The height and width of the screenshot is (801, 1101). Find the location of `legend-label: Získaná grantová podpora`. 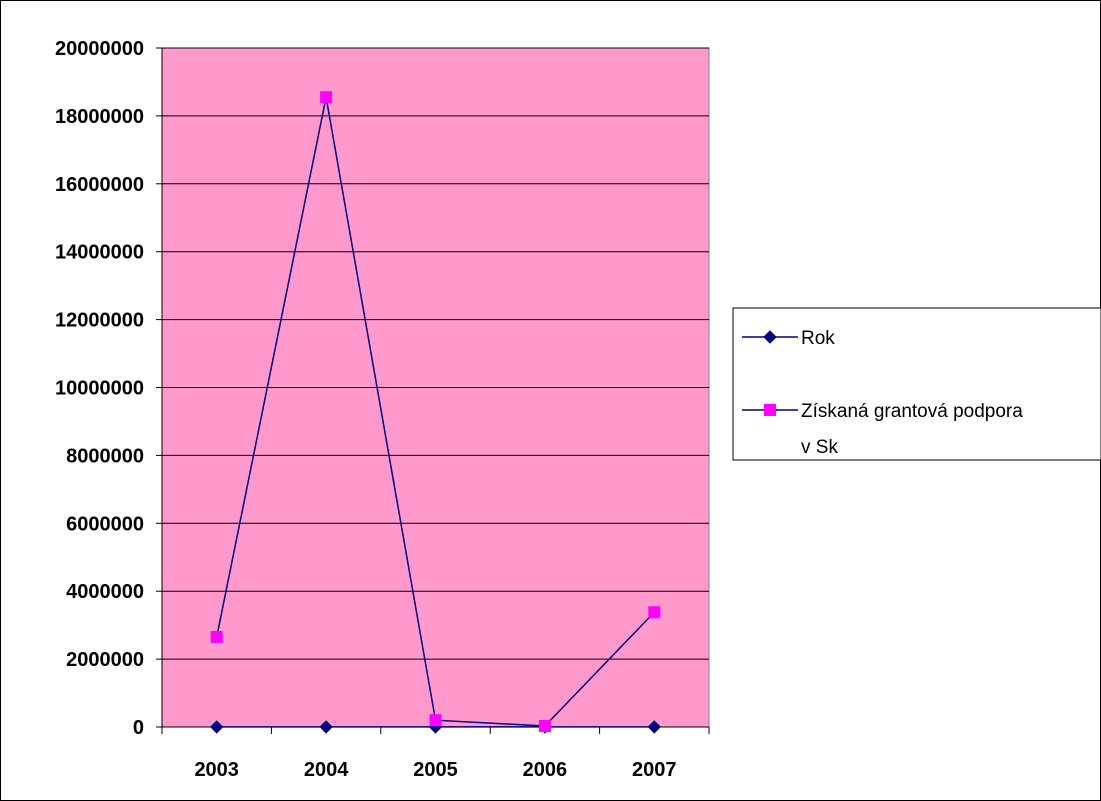

legend-label: Získaná grantová podpora is located at coordinates (912, 411).